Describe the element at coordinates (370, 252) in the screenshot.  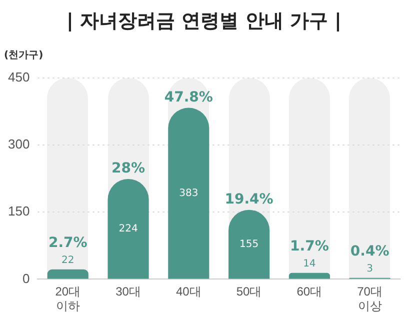
I see `annotation: 0.4%` at that location.